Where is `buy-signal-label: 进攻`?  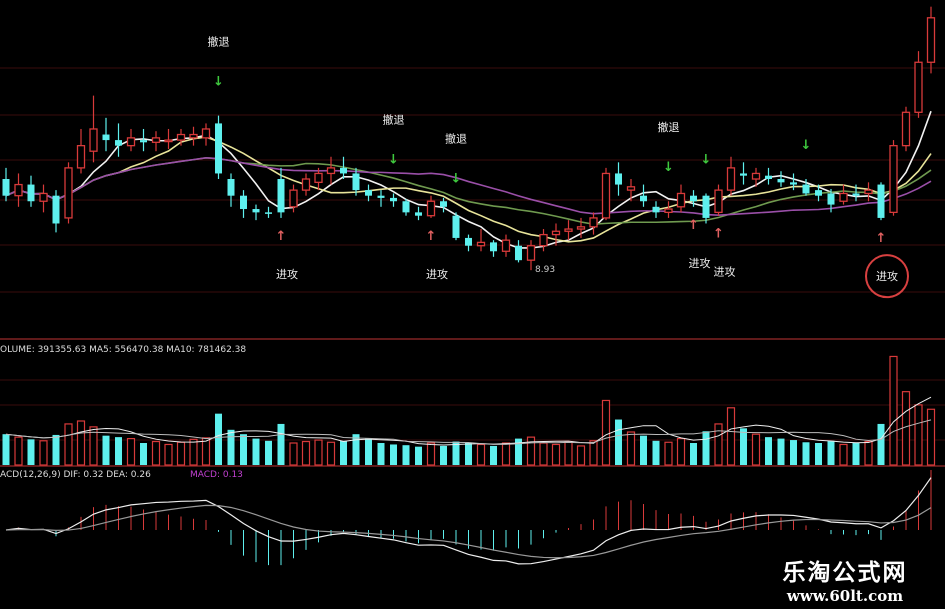
buy-signal-label: 进攻 is located at coordinates (287, 274).